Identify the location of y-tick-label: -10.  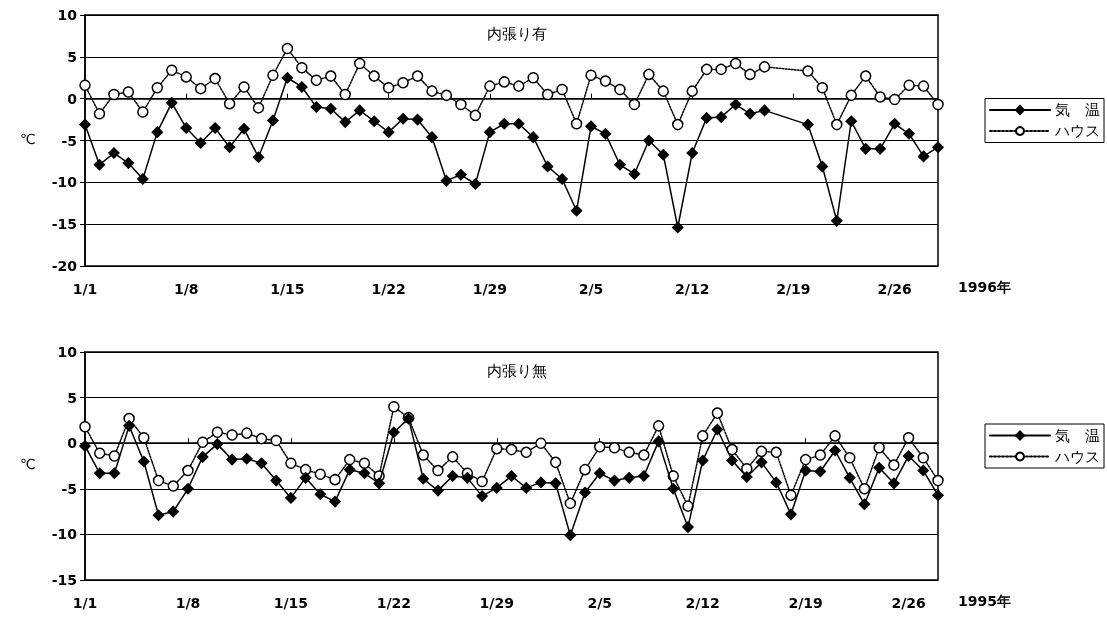
(64, 182).